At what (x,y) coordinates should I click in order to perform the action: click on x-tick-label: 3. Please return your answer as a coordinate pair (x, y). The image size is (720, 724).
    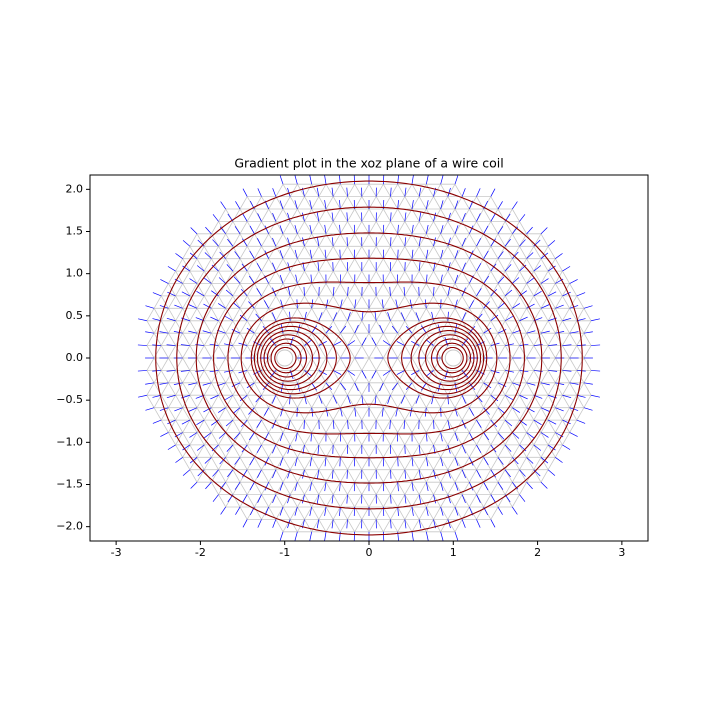
    Looking at the image, I should click on (621, 552).